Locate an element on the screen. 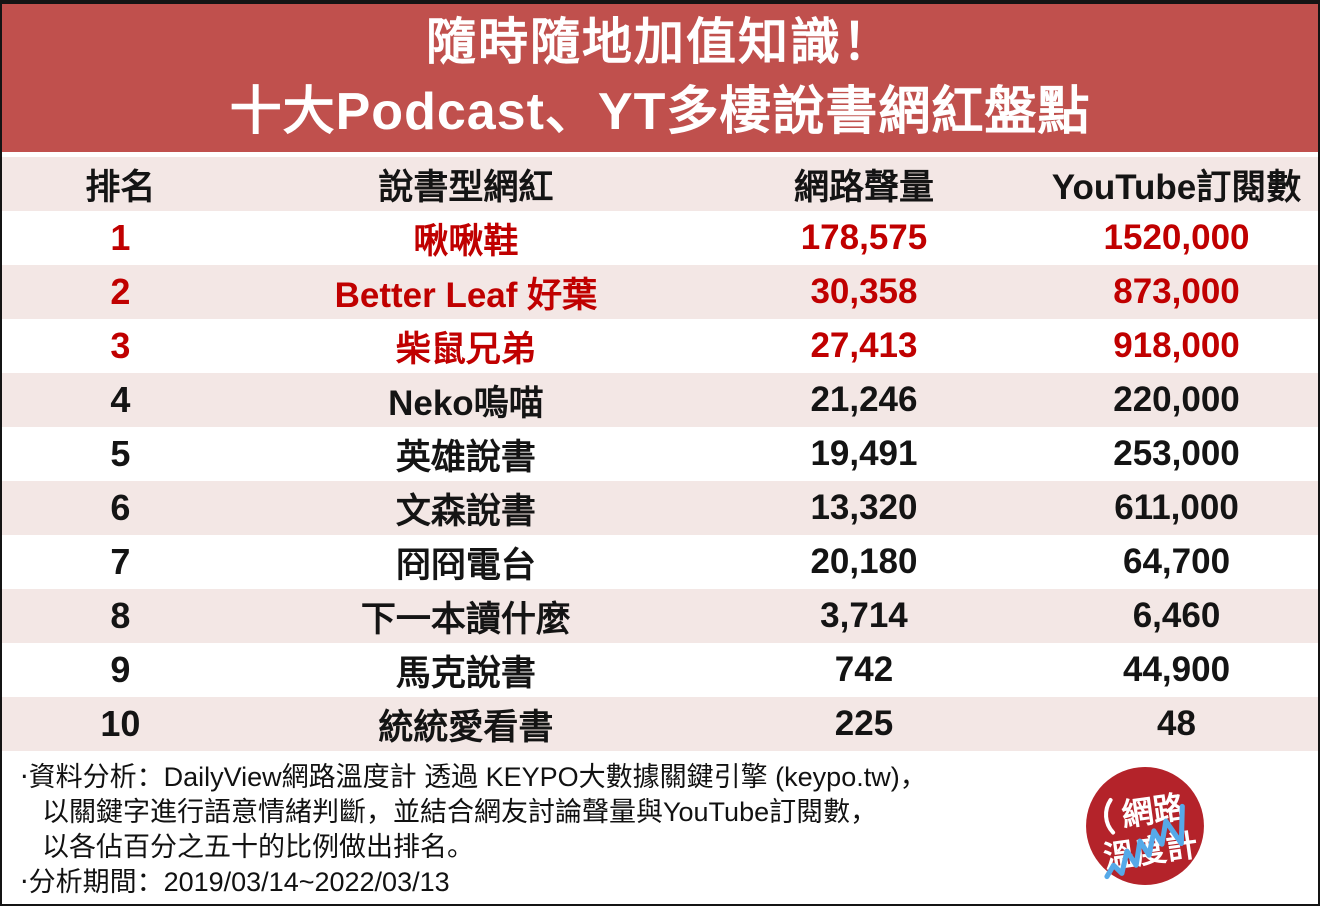 The height and width of the screenshot is (906, 1320). table-row: 10 統統愛看書 225 48 is located at coordinates (660, 724).